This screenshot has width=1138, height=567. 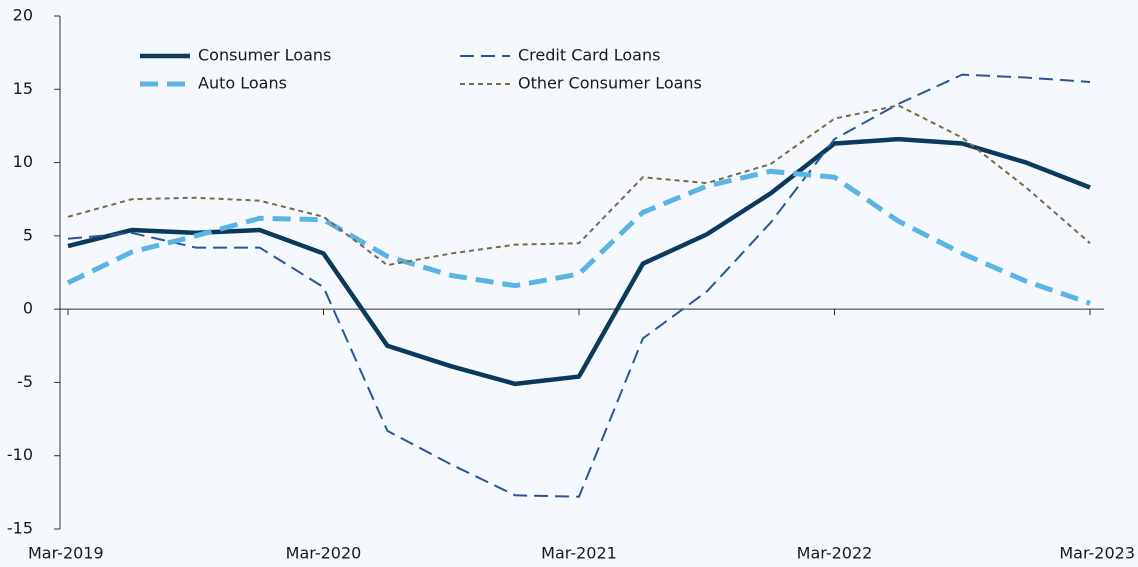 I want to click on y-tick-label: -10, so click(x=20, y=454).